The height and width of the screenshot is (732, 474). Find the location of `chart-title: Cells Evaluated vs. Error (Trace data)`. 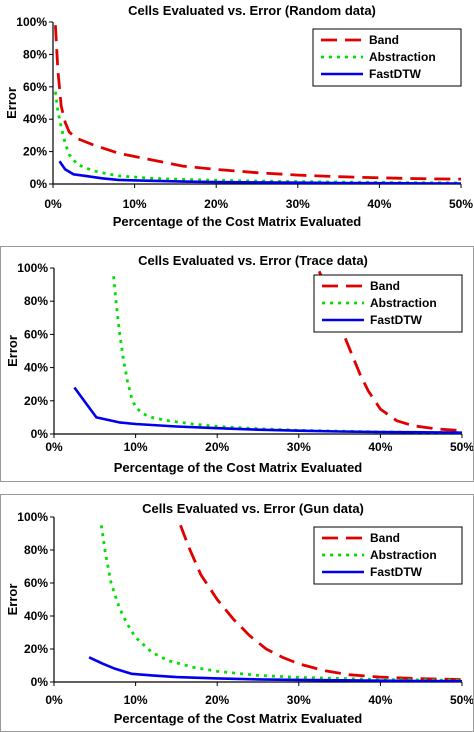

chart-title: Cells Evaluated vs. Error (Trace data) is located at coordinates (253, 260).